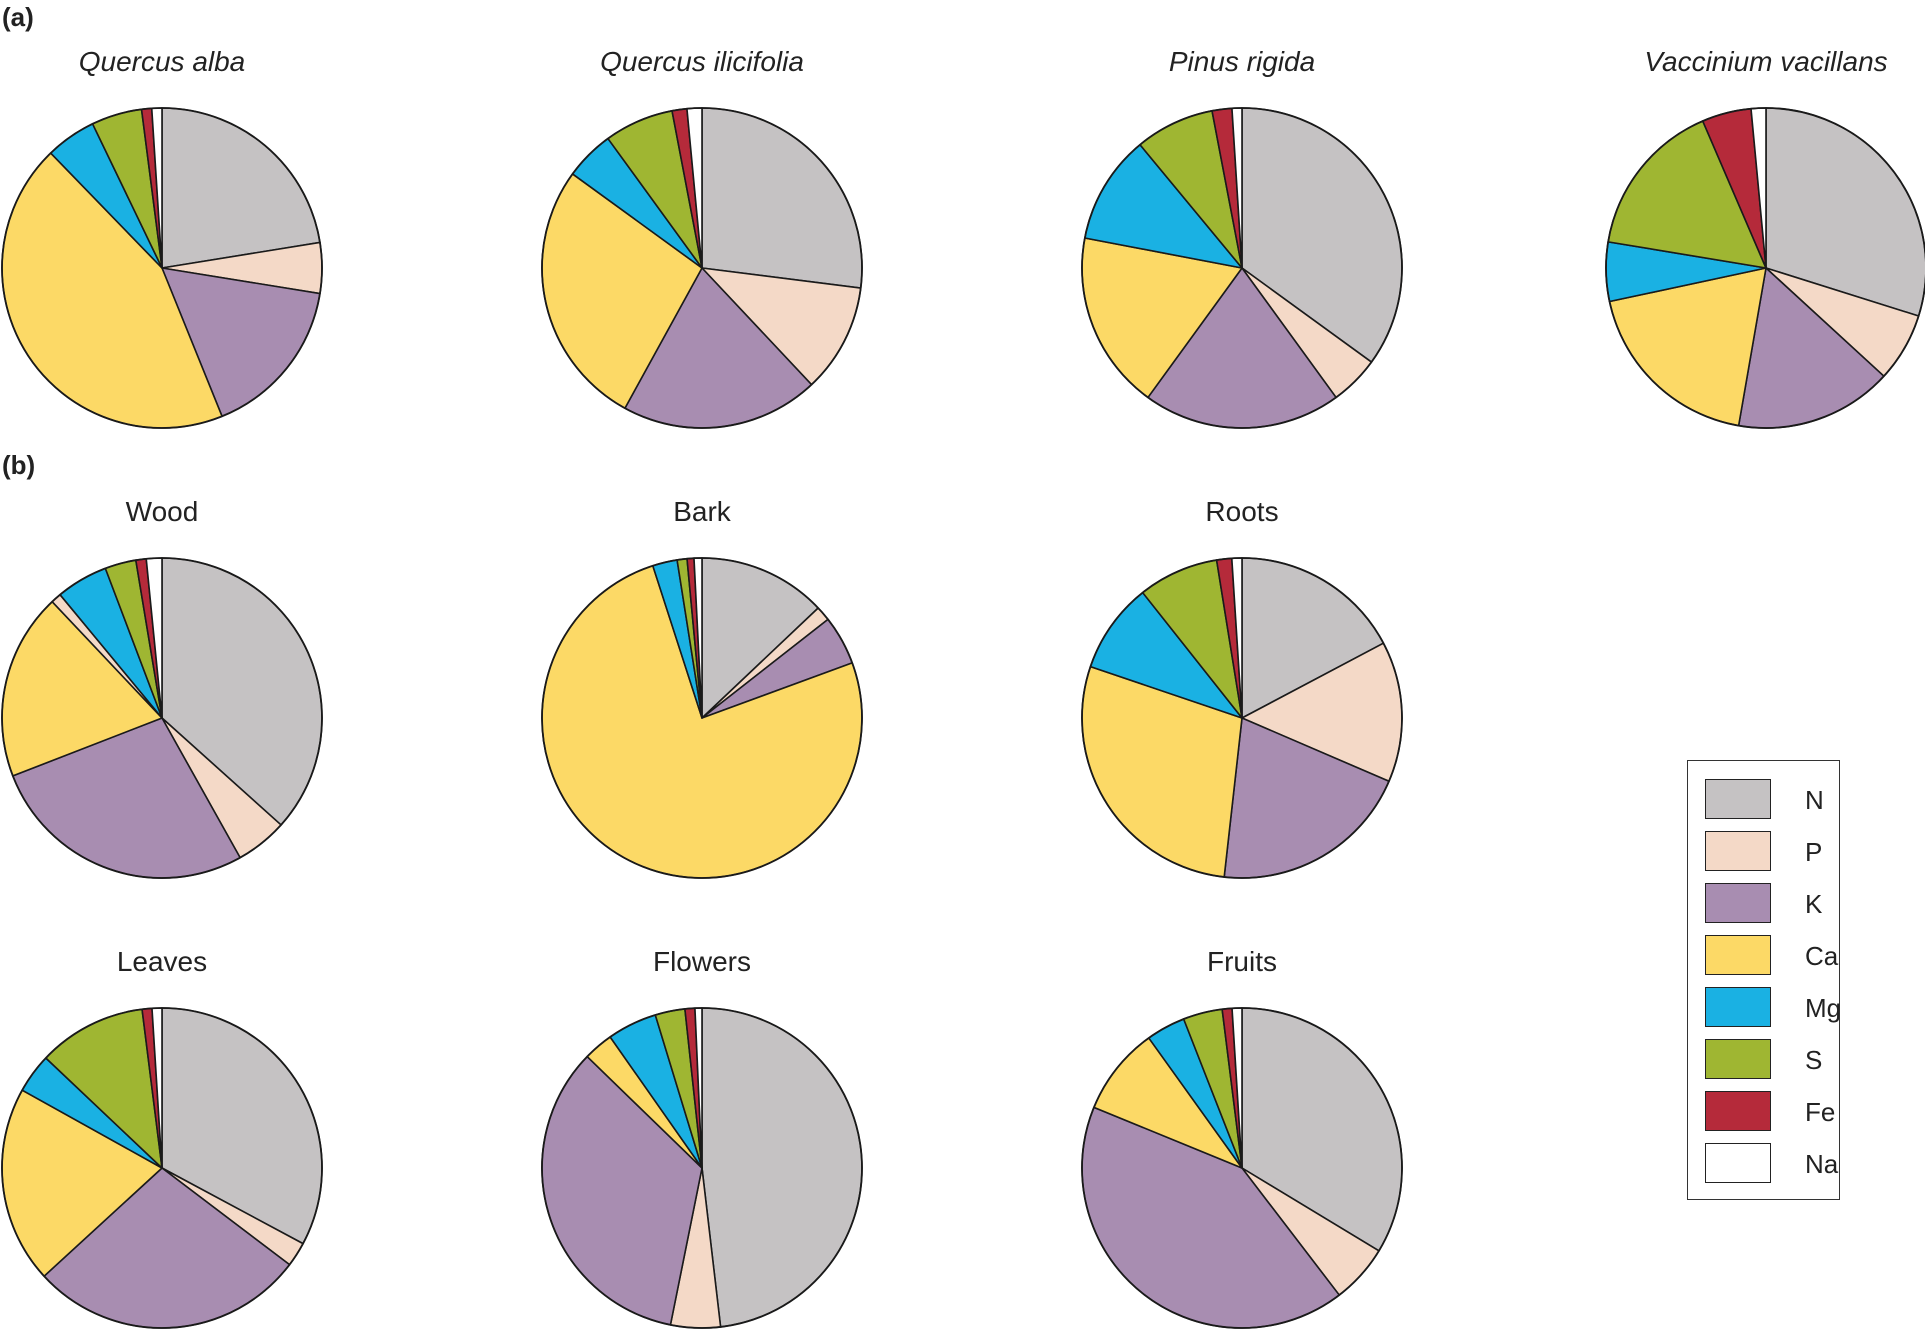 The height and width of the screenshot is (1329, 1925). I want to click on pie-bark, so click(702, 718).